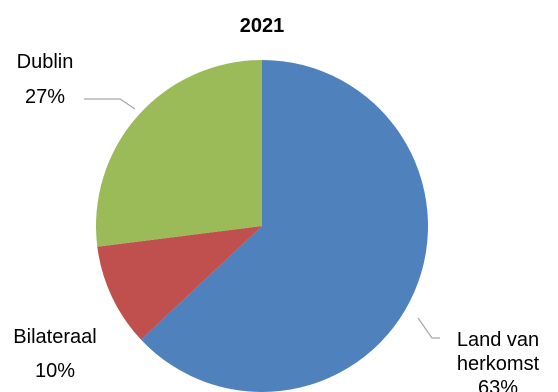 Image resolution: width=558 pixels, height=392 pixels. Describe the element at coordinates (498, 364) in the screenshot. I see `label-land-van-herkomst-line2: herkomst` at that location.